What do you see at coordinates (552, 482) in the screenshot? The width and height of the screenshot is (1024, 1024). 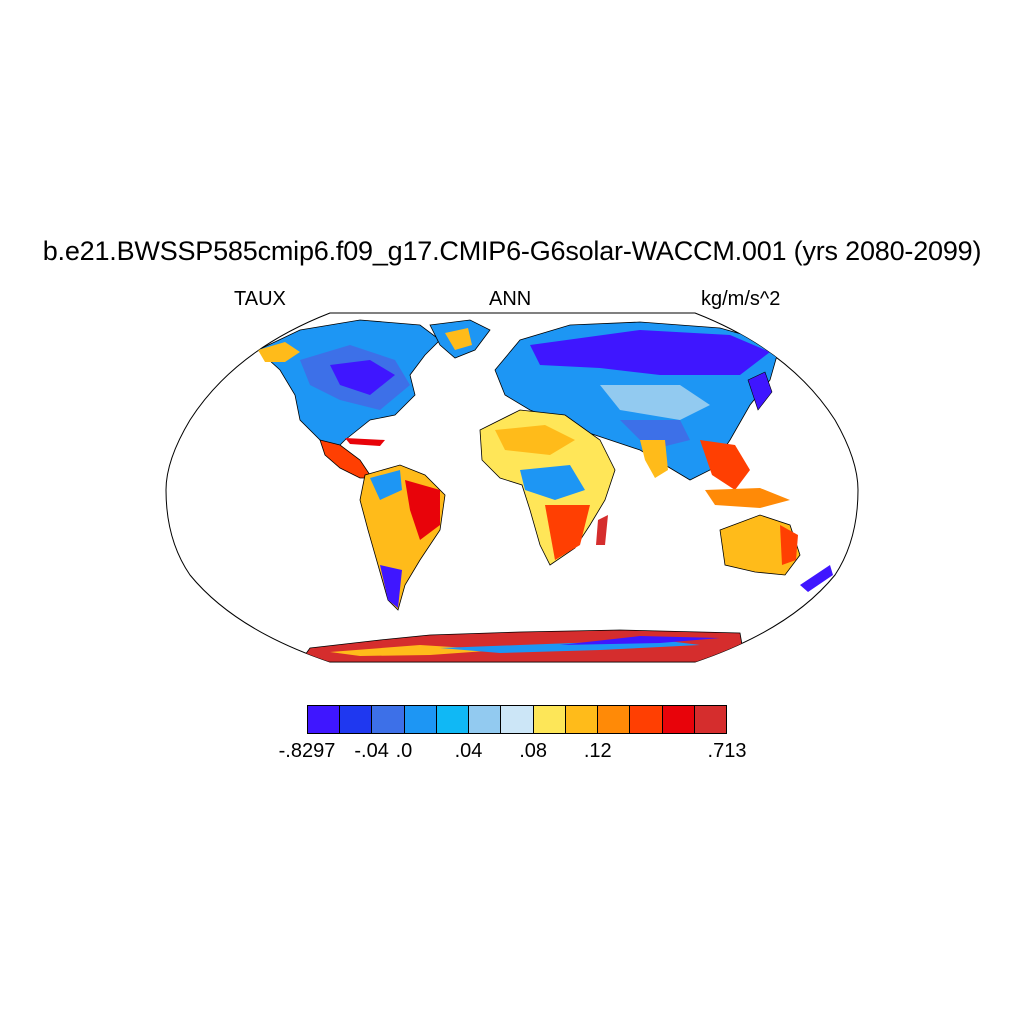 I see `landmass-africa-central` at bounding box center [552, 482].